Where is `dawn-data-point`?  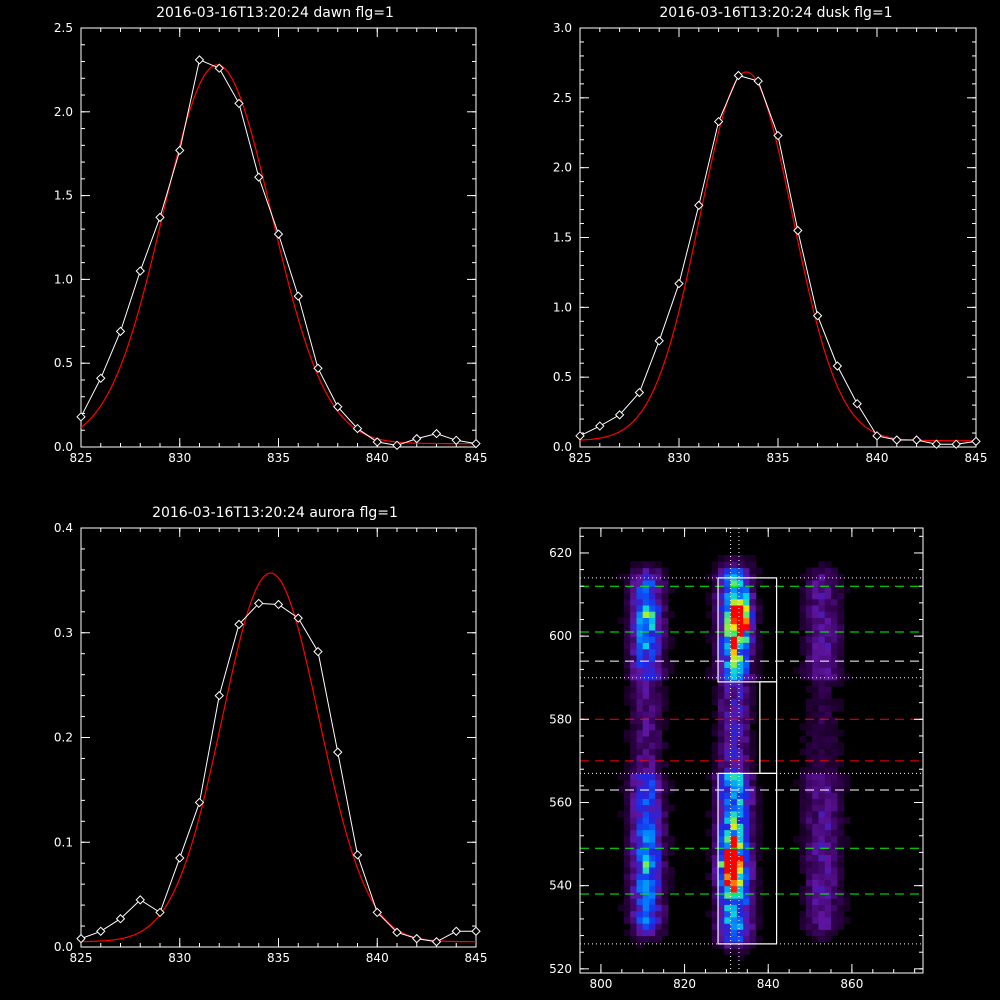
dawn-data-point is located at coordinates (180, 150).